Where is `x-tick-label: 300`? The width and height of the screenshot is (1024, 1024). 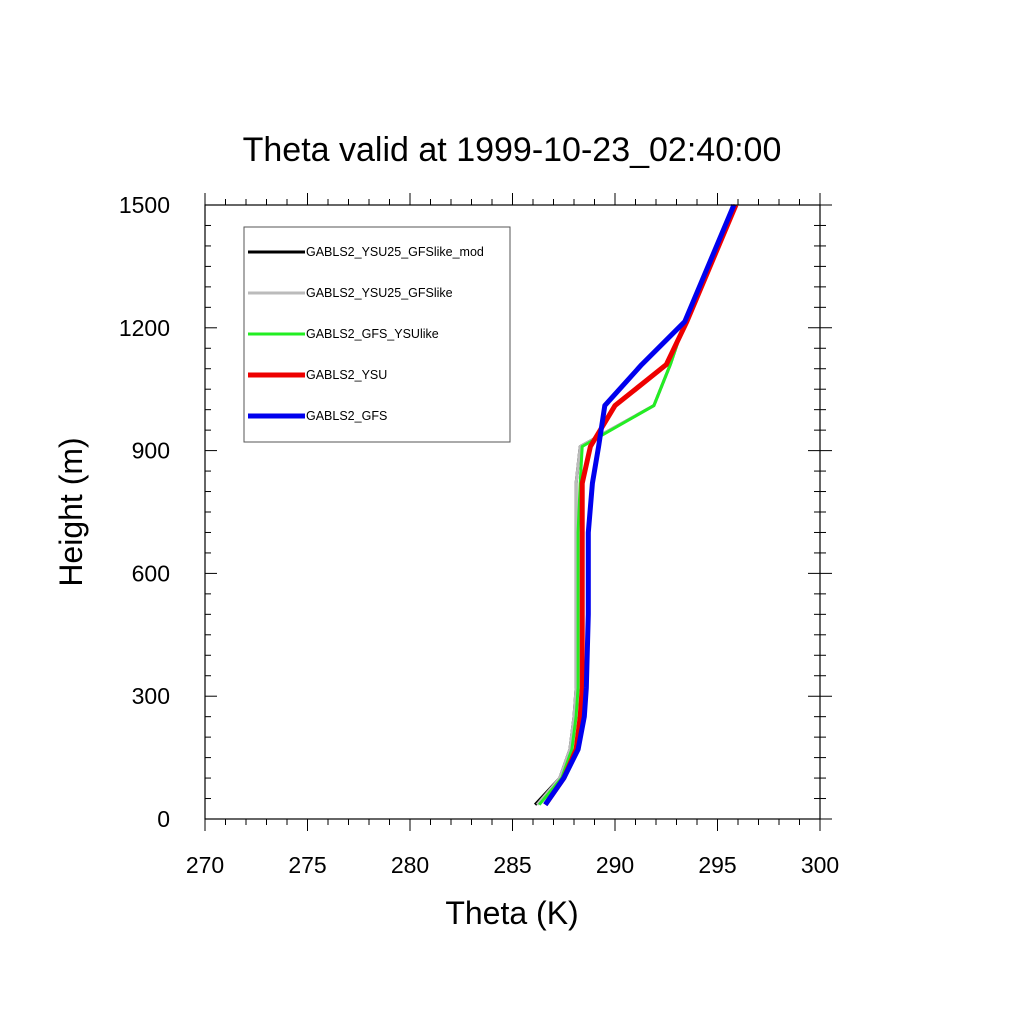 x-tick-label: 300 is located at coordinates (820, 865).